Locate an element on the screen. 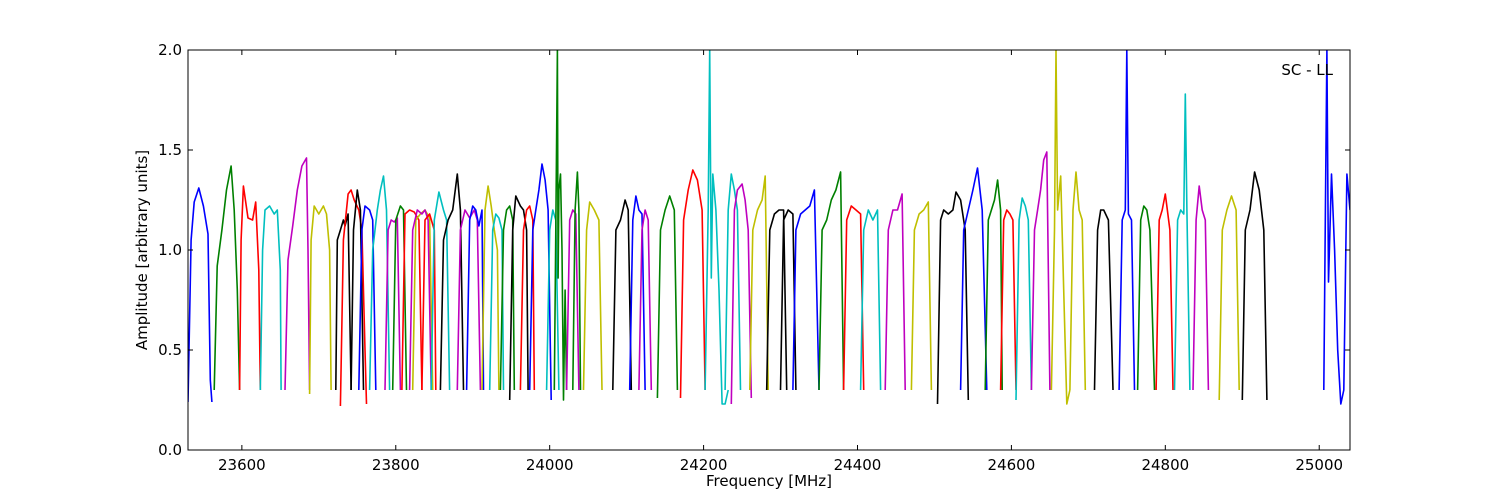  chart-annotation: SC - LL is located at coordinates (1307, 70).